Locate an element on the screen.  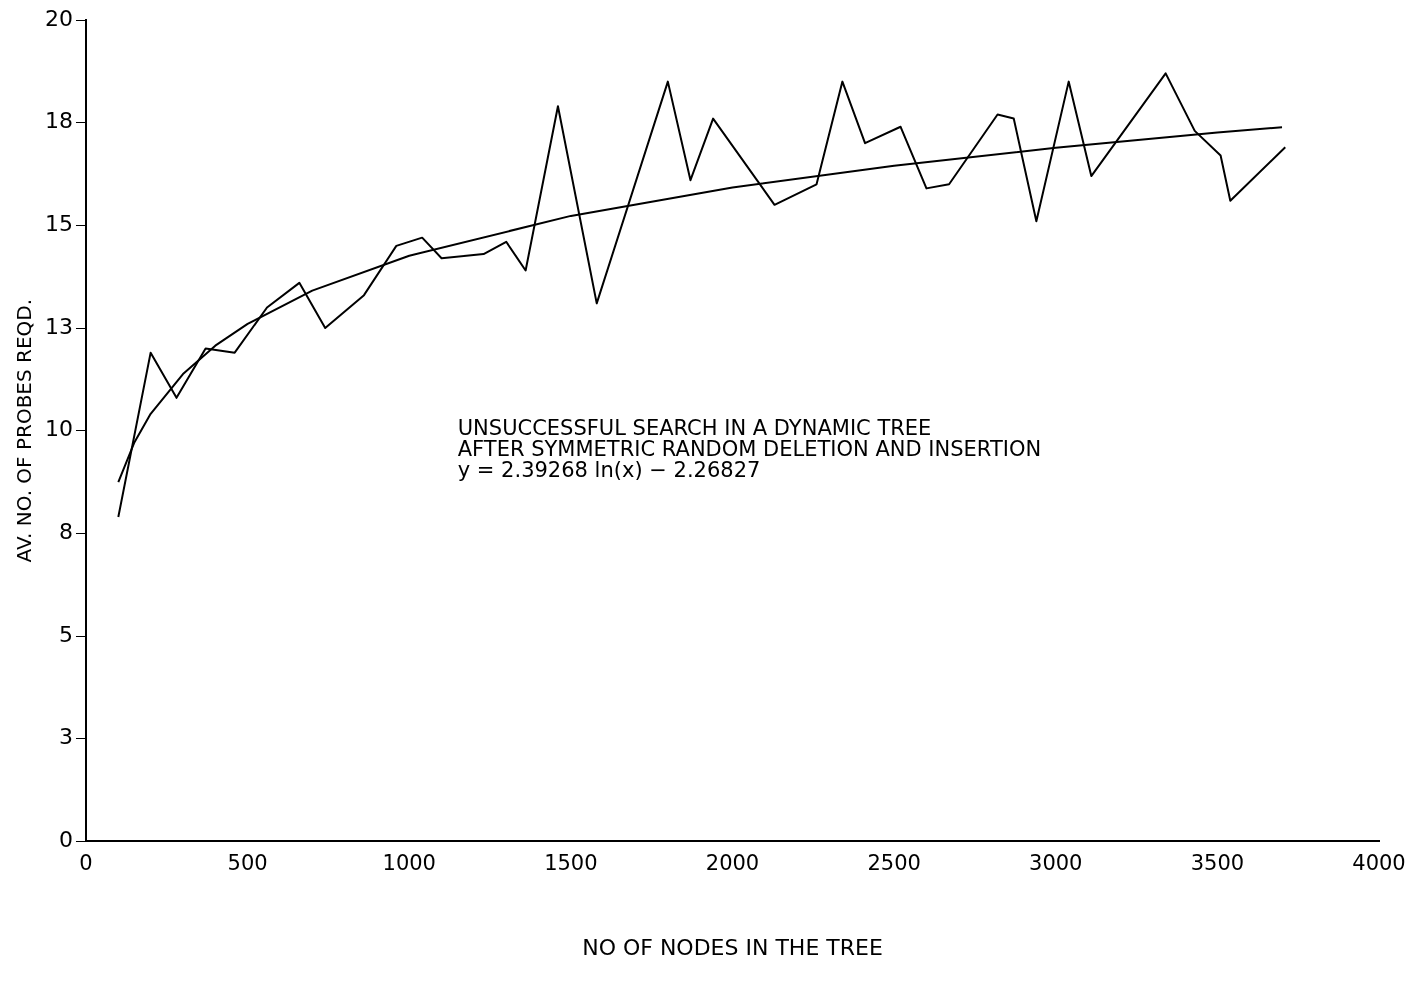
y-tick-label: 3 is located at coordinates (65, 737).